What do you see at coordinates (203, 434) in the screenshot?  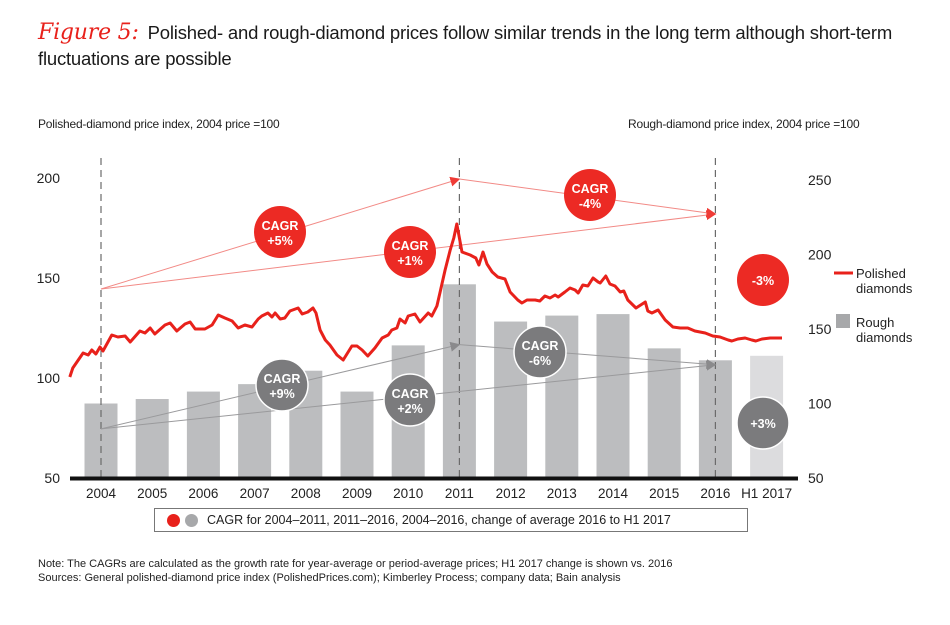 I see `bar-2006` at bounding box center [203, 434].